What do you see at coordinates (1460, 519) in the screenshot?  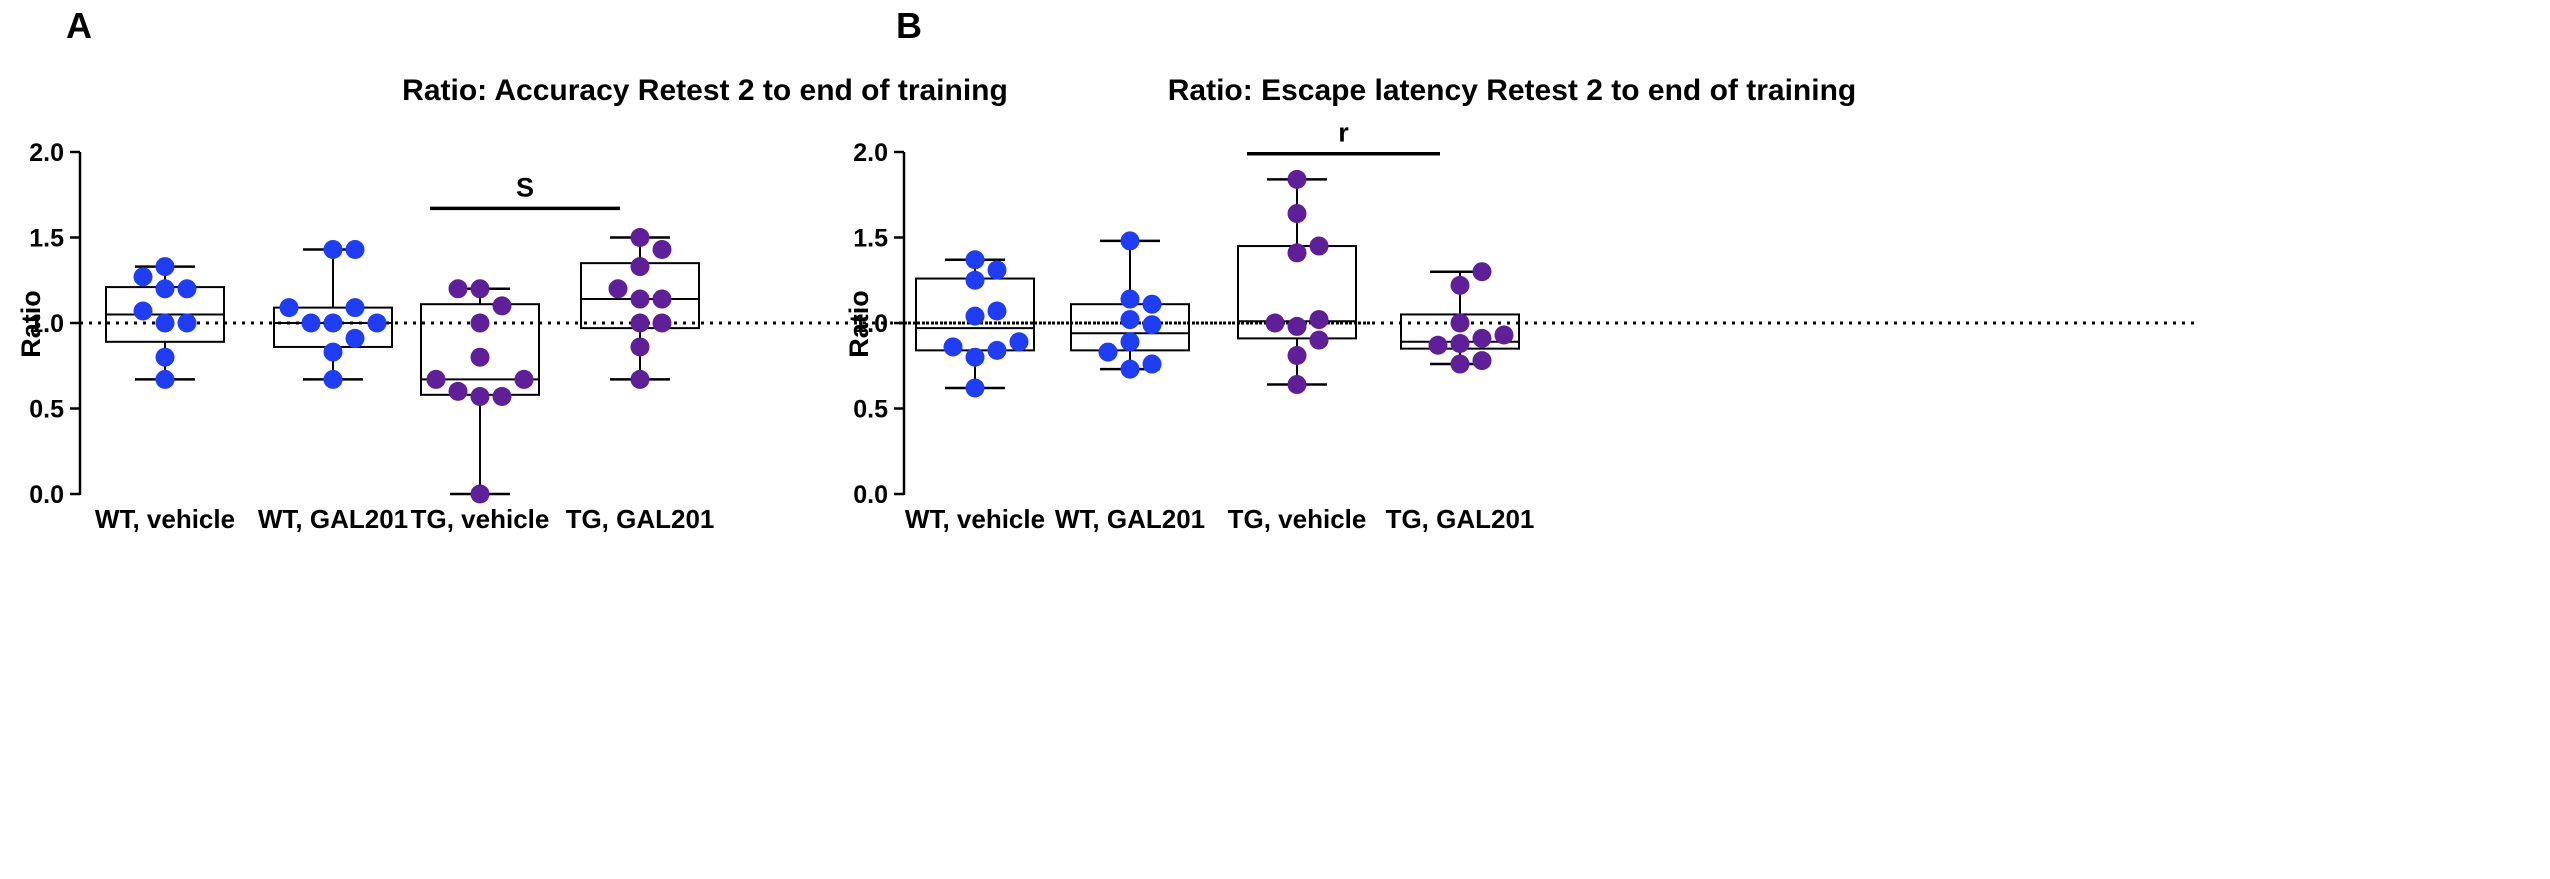 I see `panel-b-category-label: TG, GAL201` at bounding box center [1460, 519].